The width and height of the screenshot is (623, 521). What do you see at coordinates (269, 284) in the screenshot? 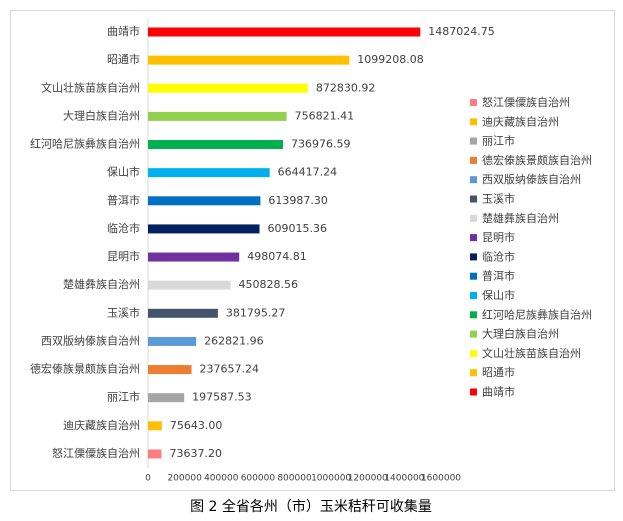
I see `value-label: 450828.56` at bounding box center [269, 284].